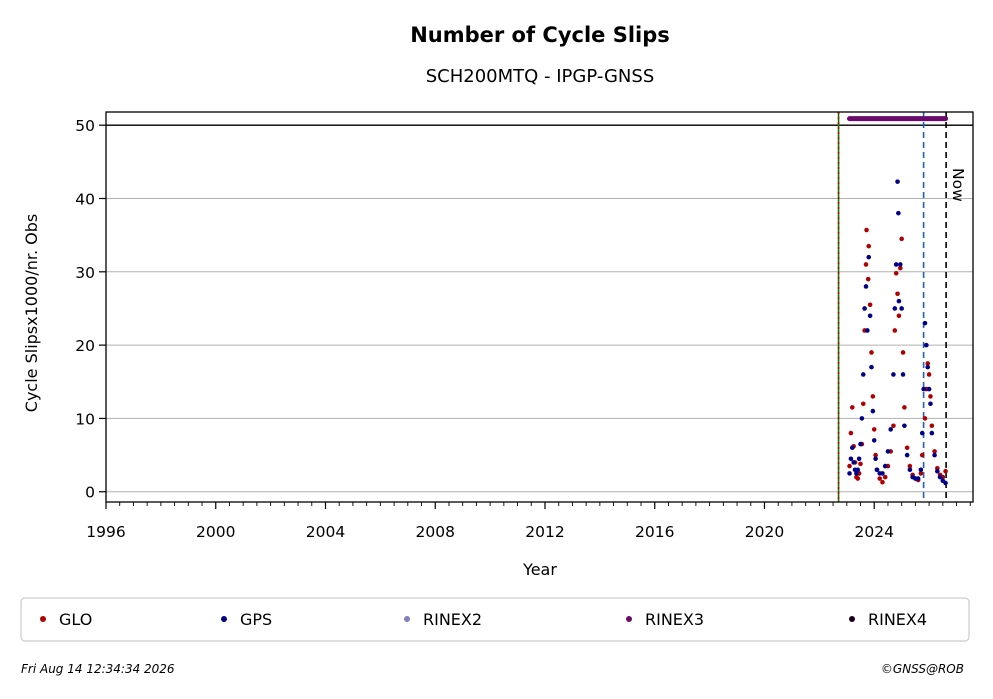 The width and height of the screenshot is (993, 699). What do you see at coordinates (85, 200) in the screenshot?
I see `y-tick-label-40: 40` at bounding box center [85, 200].